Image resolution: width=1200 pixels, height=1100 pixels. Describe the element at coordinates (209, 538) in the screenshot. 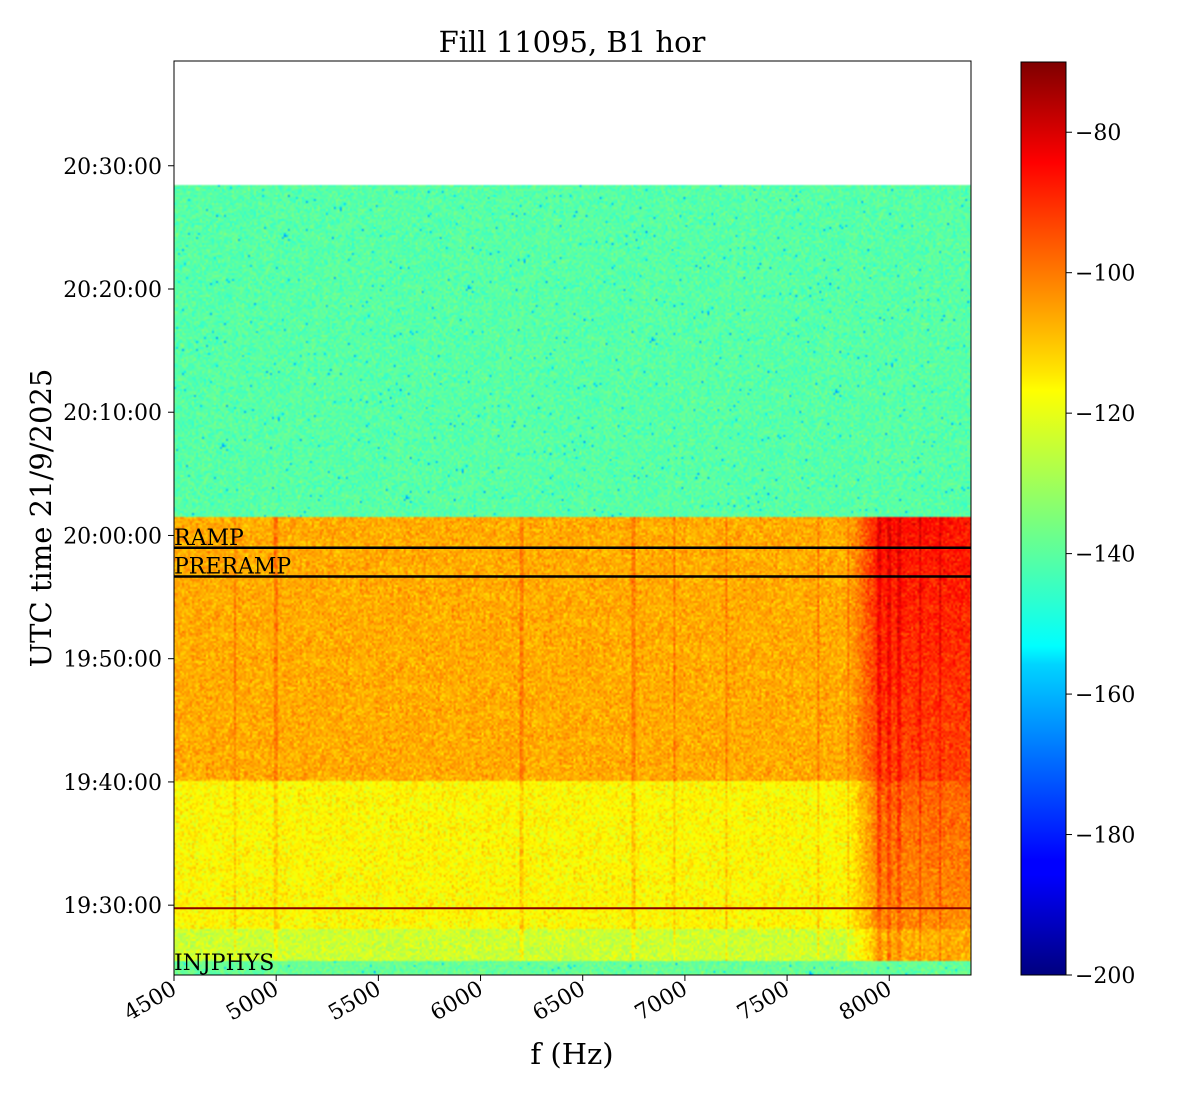

I see `marker-label-ramp: RAMP` at that location.